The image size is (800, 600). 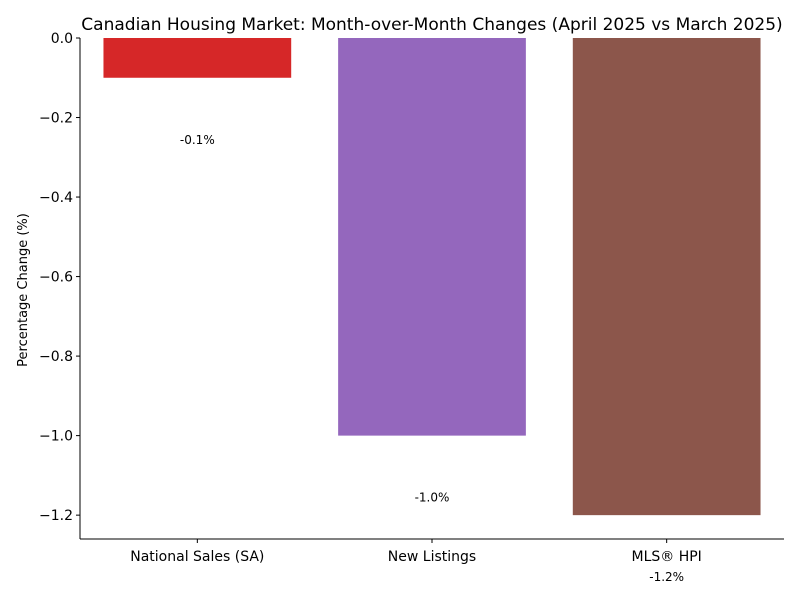 I want to click on x-tick-label: New Listings, so click(x=432, y=557).